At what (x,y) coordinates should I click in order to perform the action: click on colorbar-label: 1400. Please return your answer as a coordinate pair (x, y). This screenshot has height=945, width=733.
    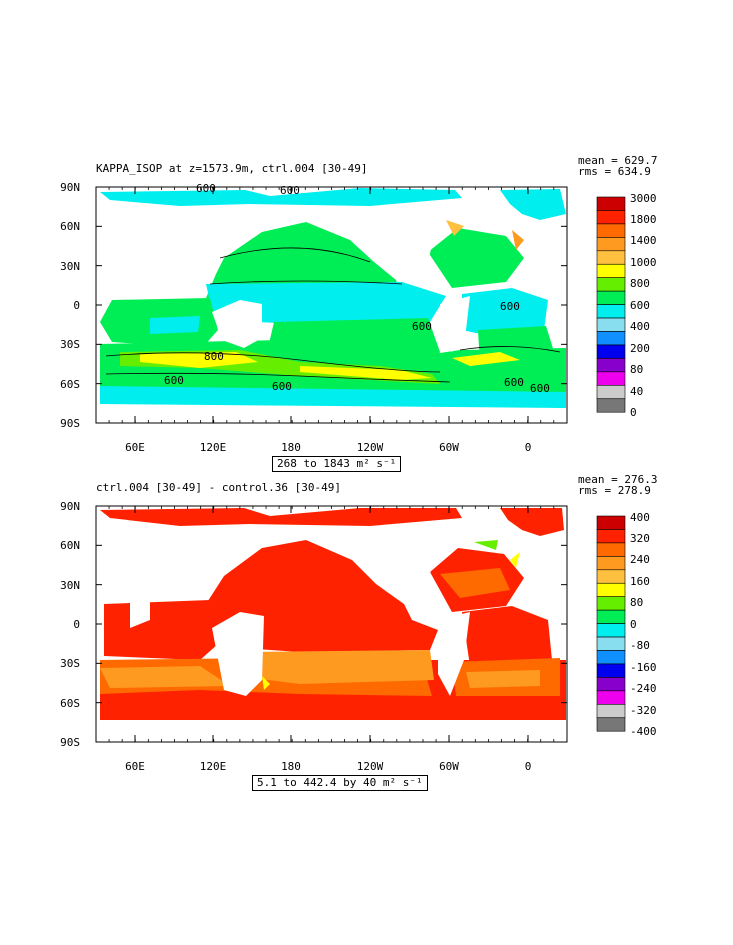
    Looking at the image, I should click on (643, 240).